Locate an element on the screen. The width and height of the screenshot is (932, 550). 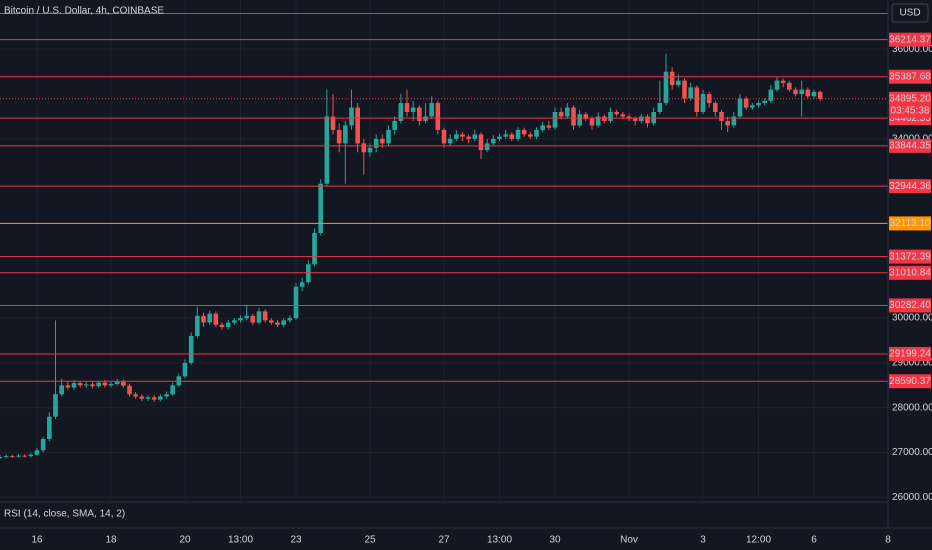
x-tick-label: 20 is located at coordinates (185, 540).